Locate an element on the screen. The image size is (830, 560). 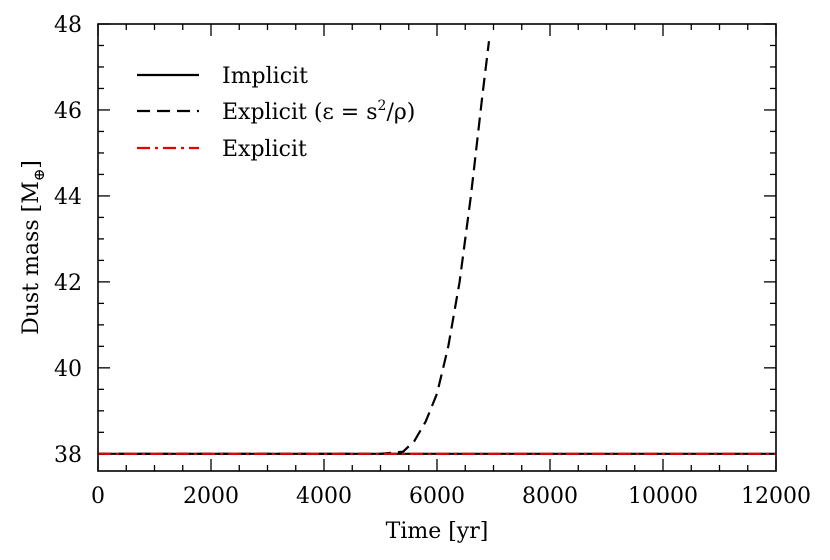
legend: Implicit Explicit (ε = s2/ρ) Explicit is located at coordinates (276, 113).